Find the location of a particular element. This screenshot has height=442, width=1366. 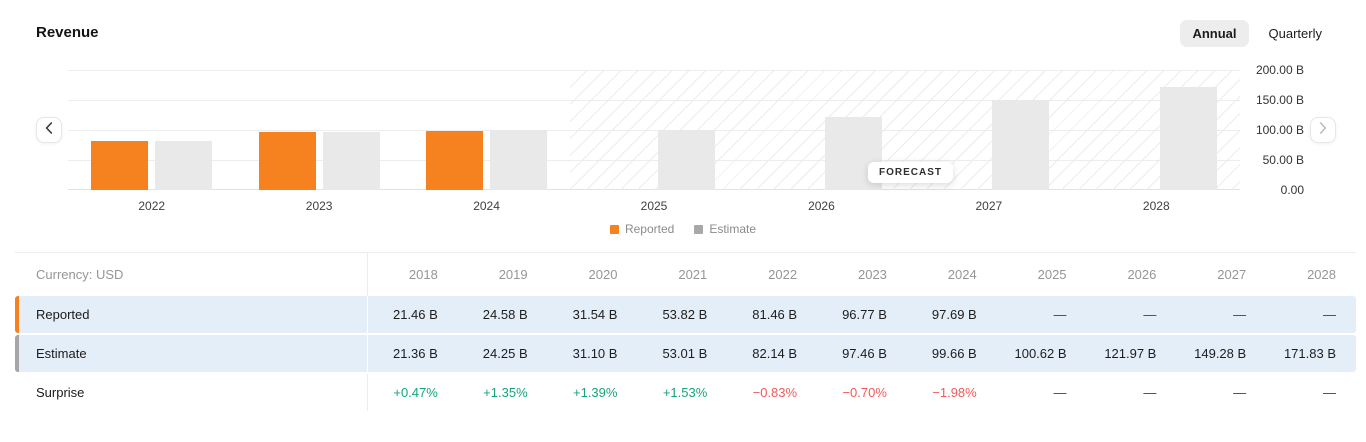

table-cell: +1.35% is located at coordinates (505, 392).